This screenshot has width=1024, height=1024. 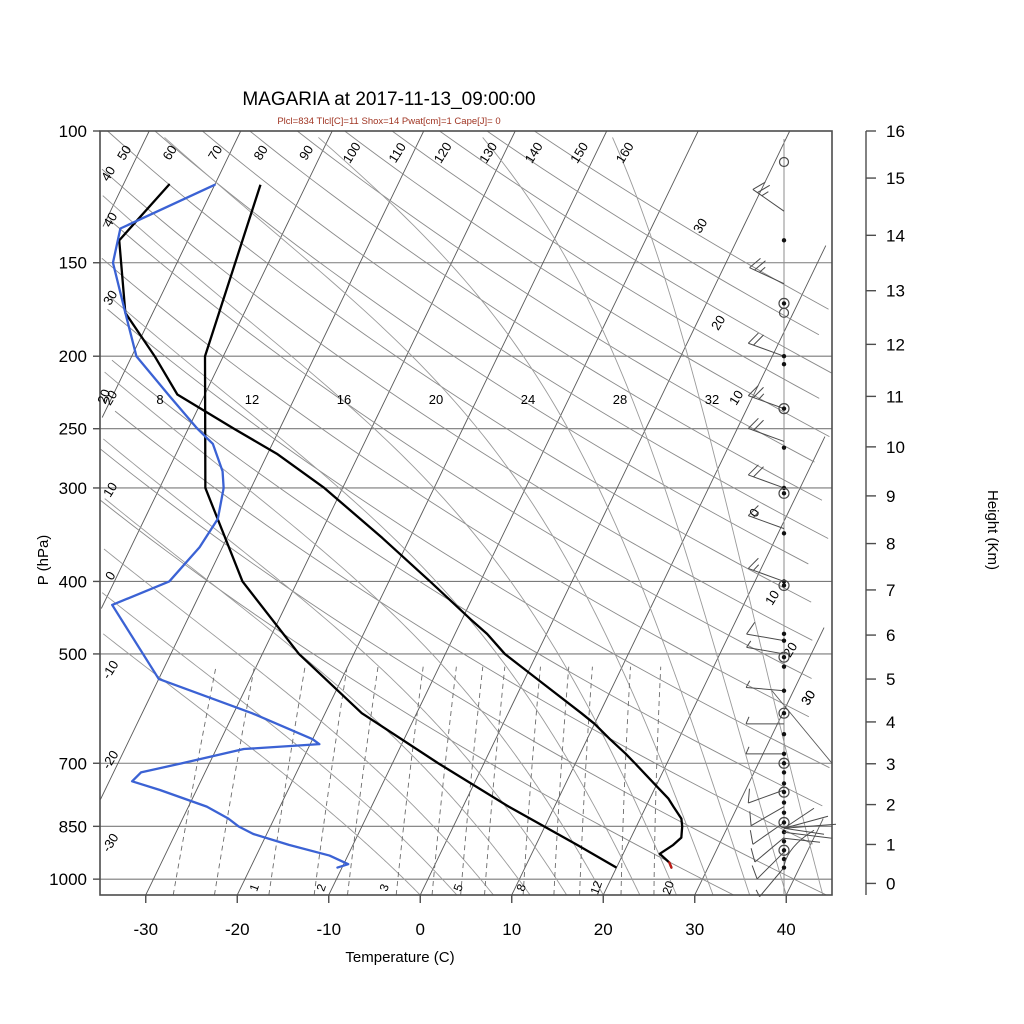 What do you see at coordinates (596, 888) in the screenshot?
I see `mixing-ratio-label: 12` at bounding box center [596, 888].